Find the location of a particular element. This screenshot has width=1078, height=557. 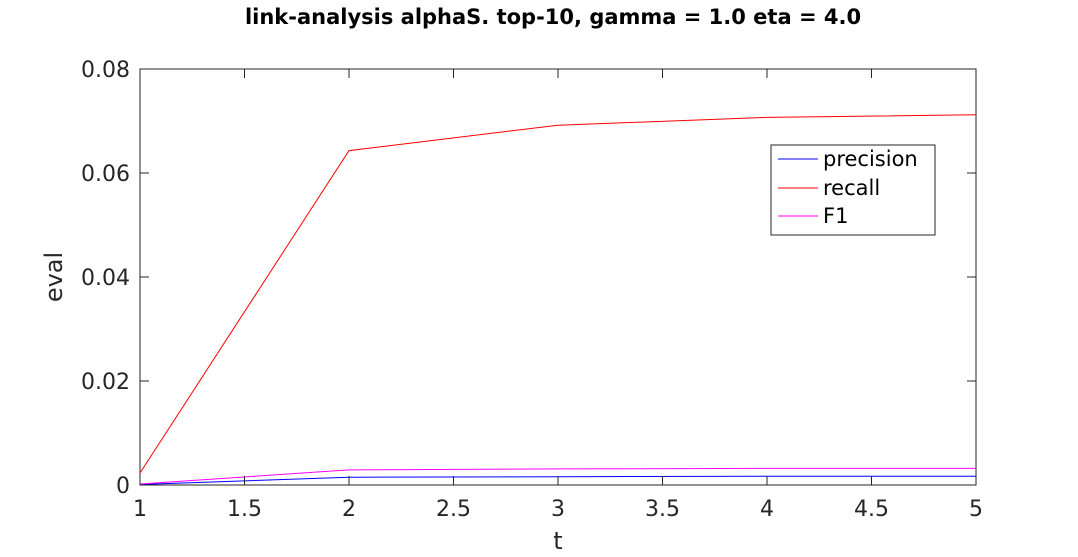

x-tick-label: 3.5 is located at coordinates (662, 509).